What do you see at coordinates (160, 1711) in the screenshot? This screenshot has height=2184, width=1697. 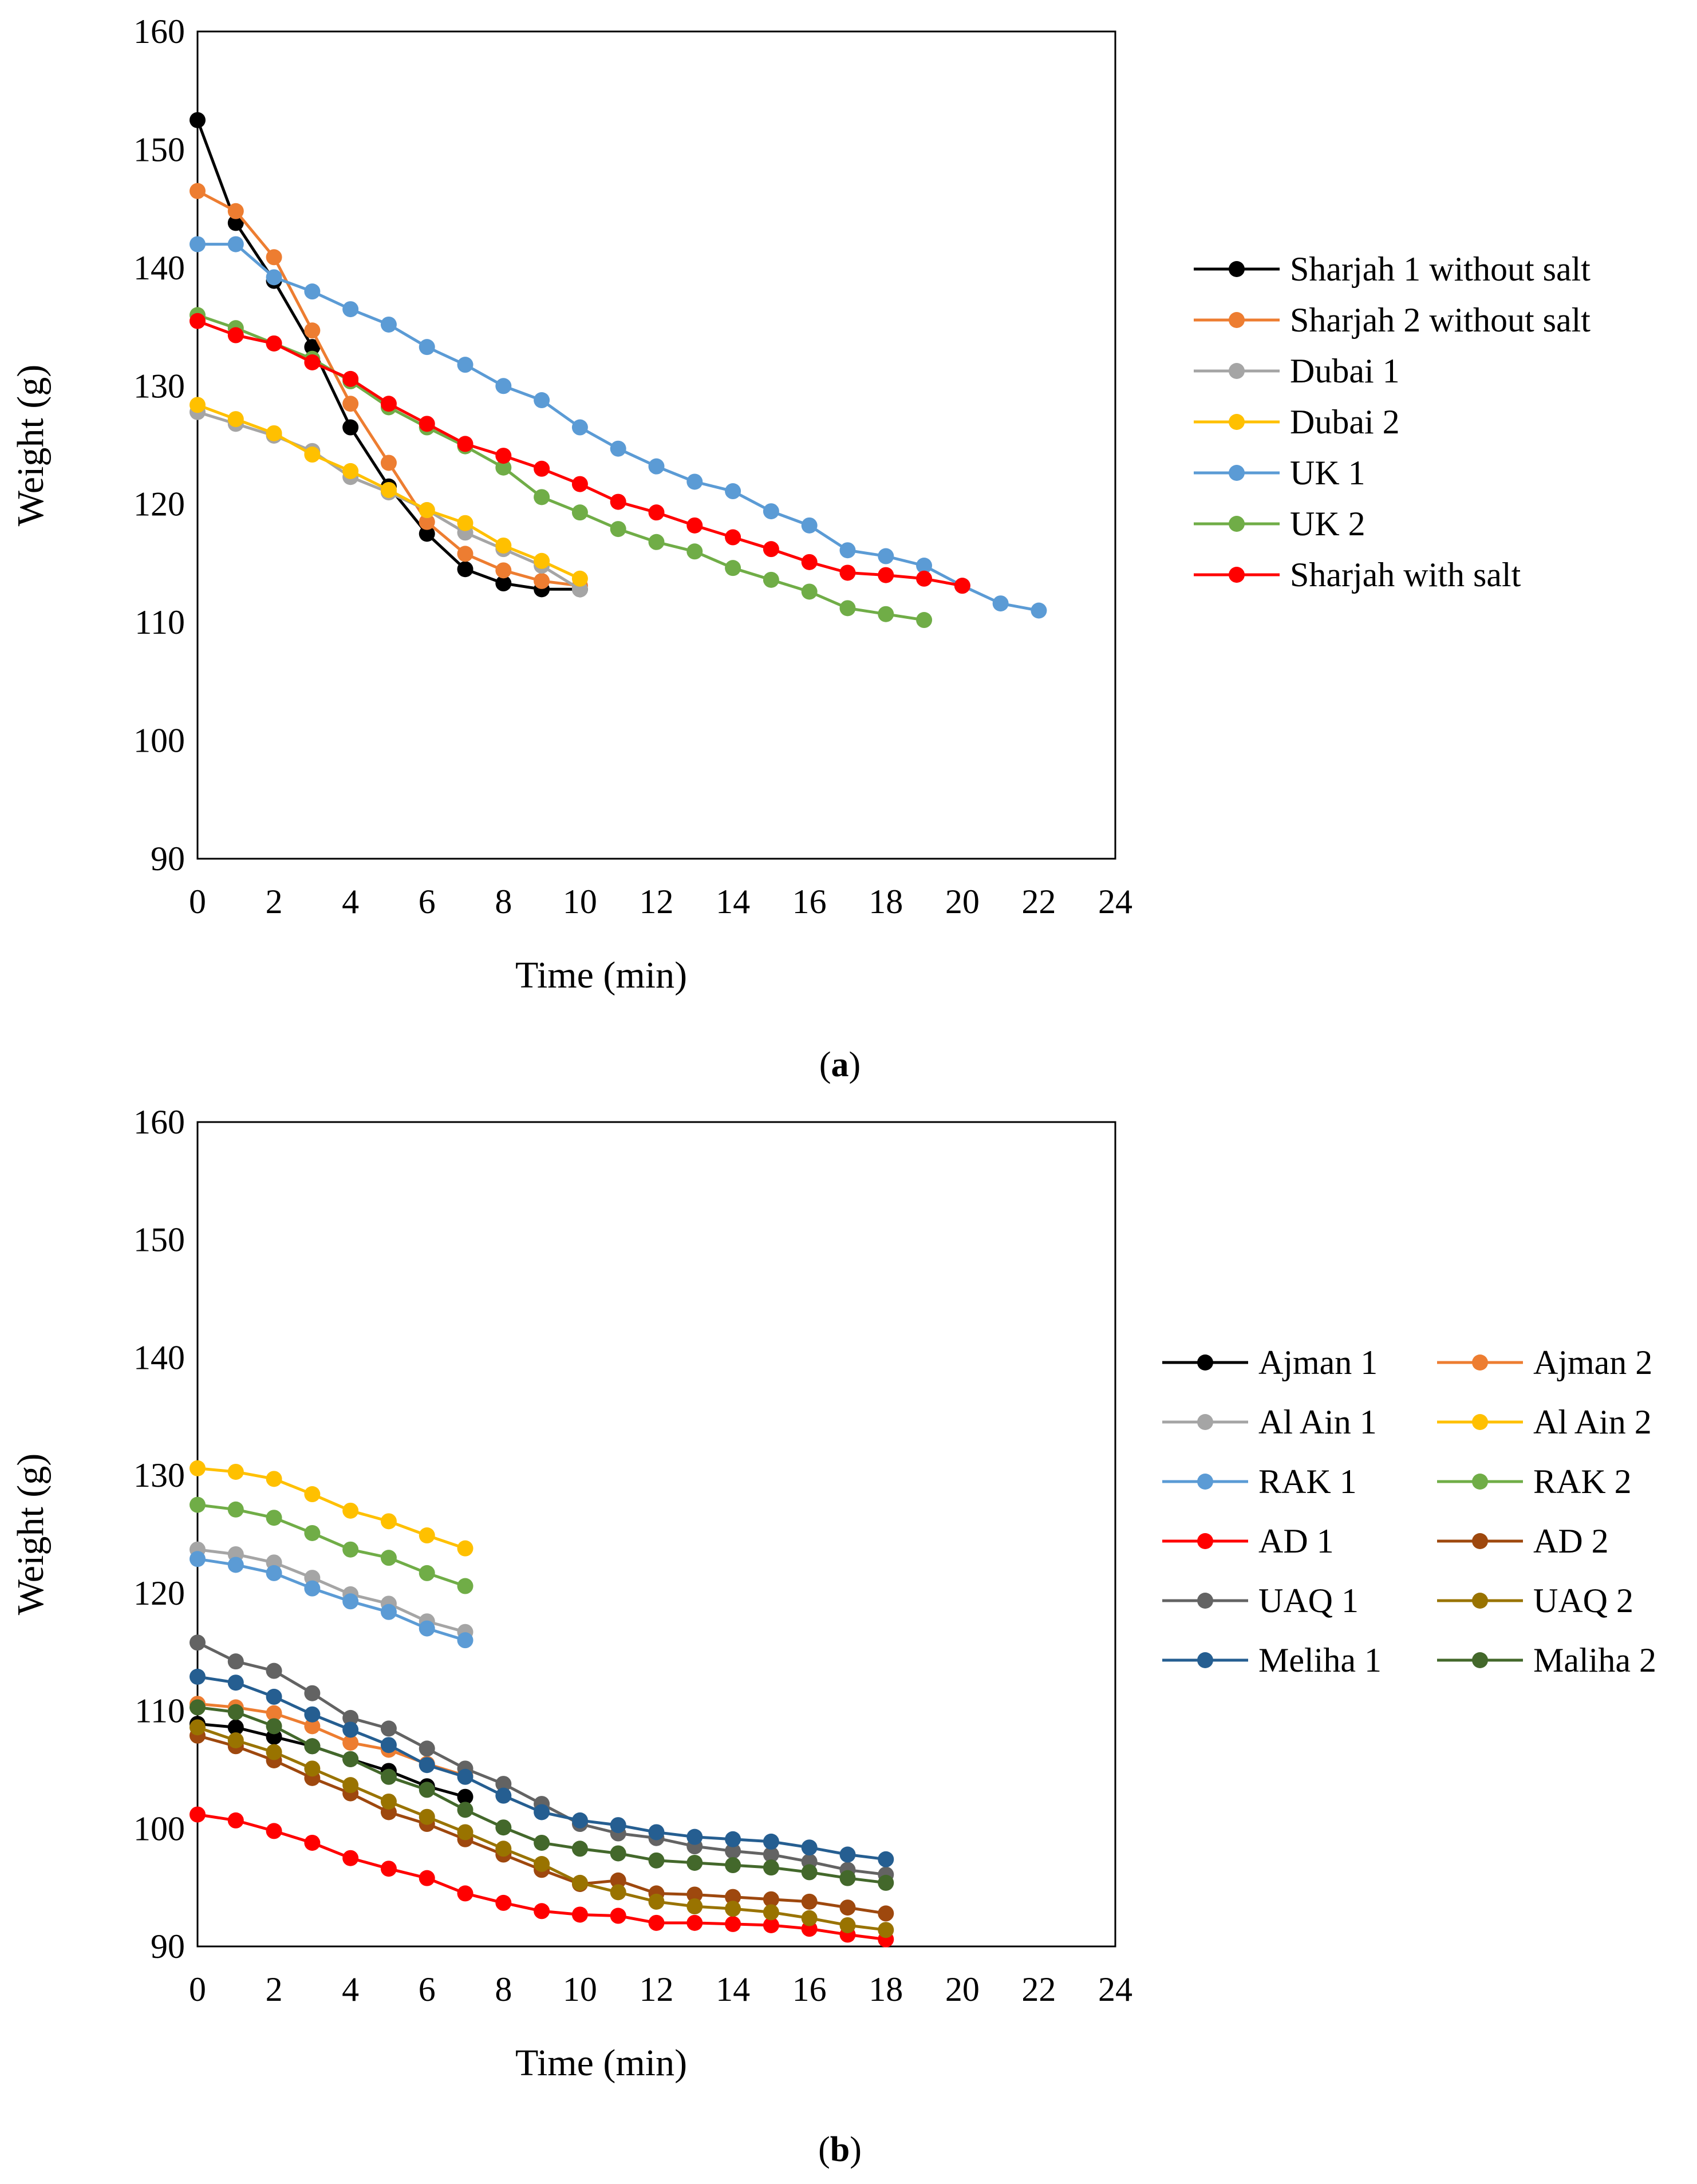 I see `y-tick-label-b: 110` at bounding box center [160, 1711].